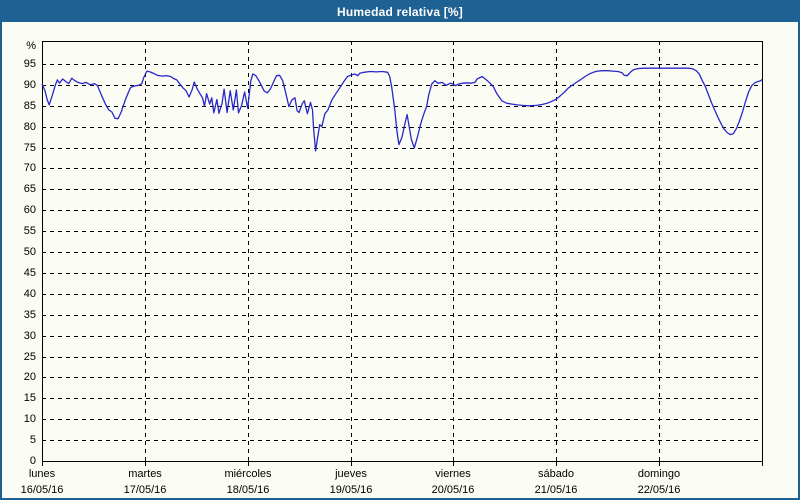 Image resolution: width=800 pixels, height=502 pixels. What do you see at coordinates (29, 168) in the screenshot?
I see `y-axis-tick-label: 70` at bounding box center [29, 168].